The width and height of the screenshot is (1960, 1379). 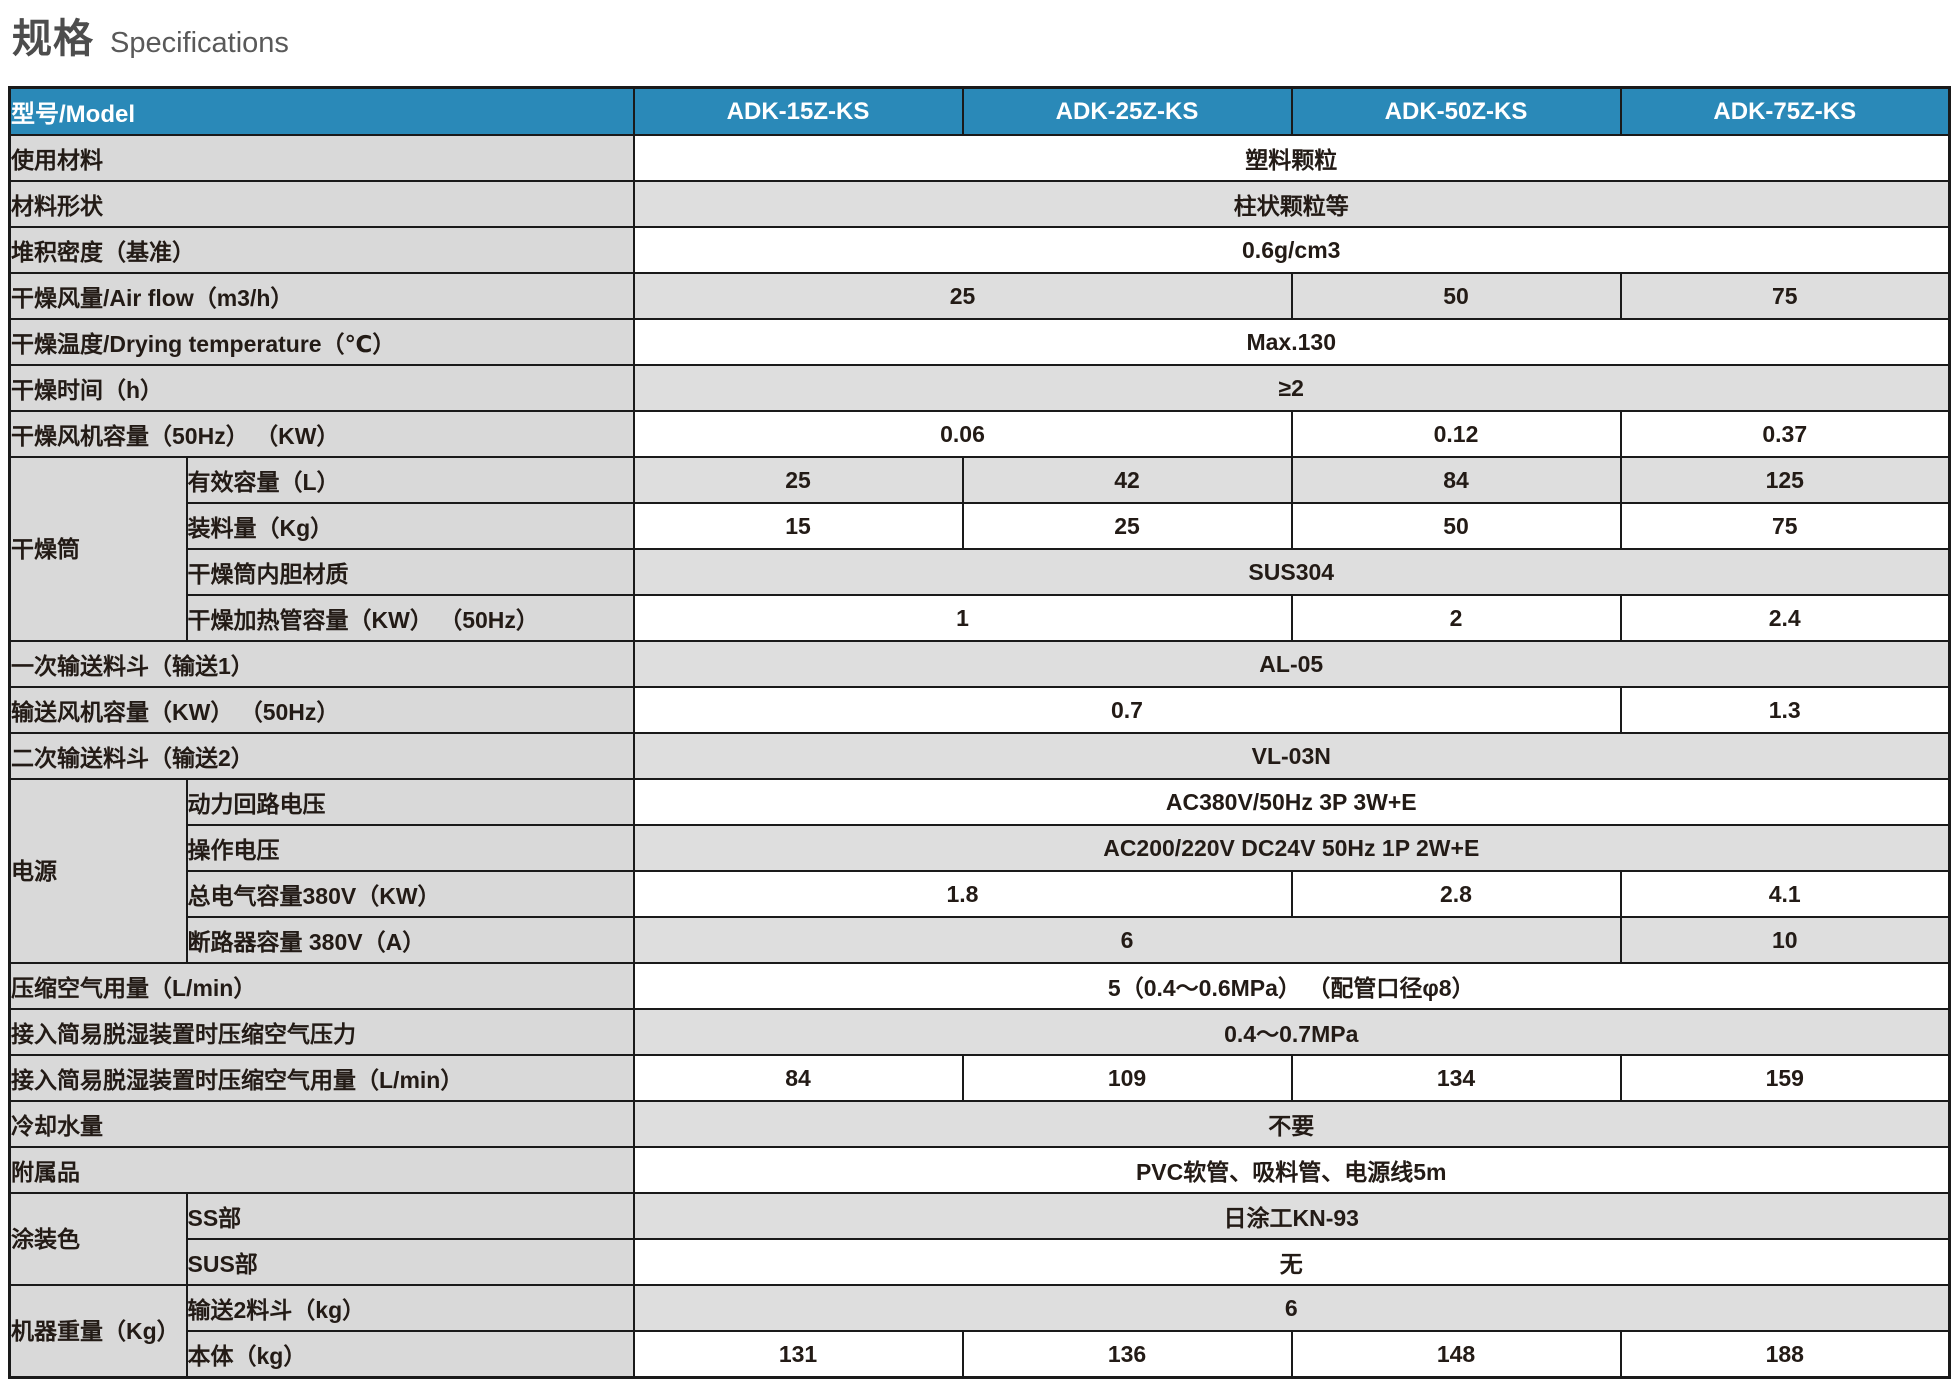 What do you see at coordinates (321, 158) in the screenshot?
I see `spec-row-label: 使用材料` at bounding box center [321, 158].